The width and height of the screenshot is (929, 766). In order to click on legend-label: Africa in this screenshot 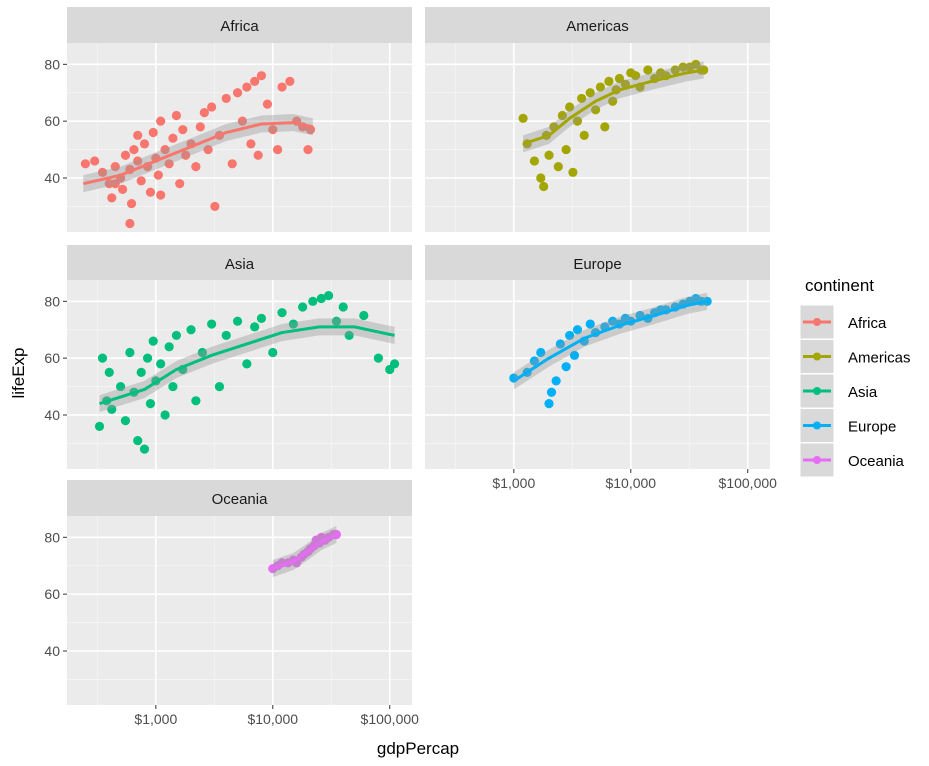, I will do `click(867, 323)`.